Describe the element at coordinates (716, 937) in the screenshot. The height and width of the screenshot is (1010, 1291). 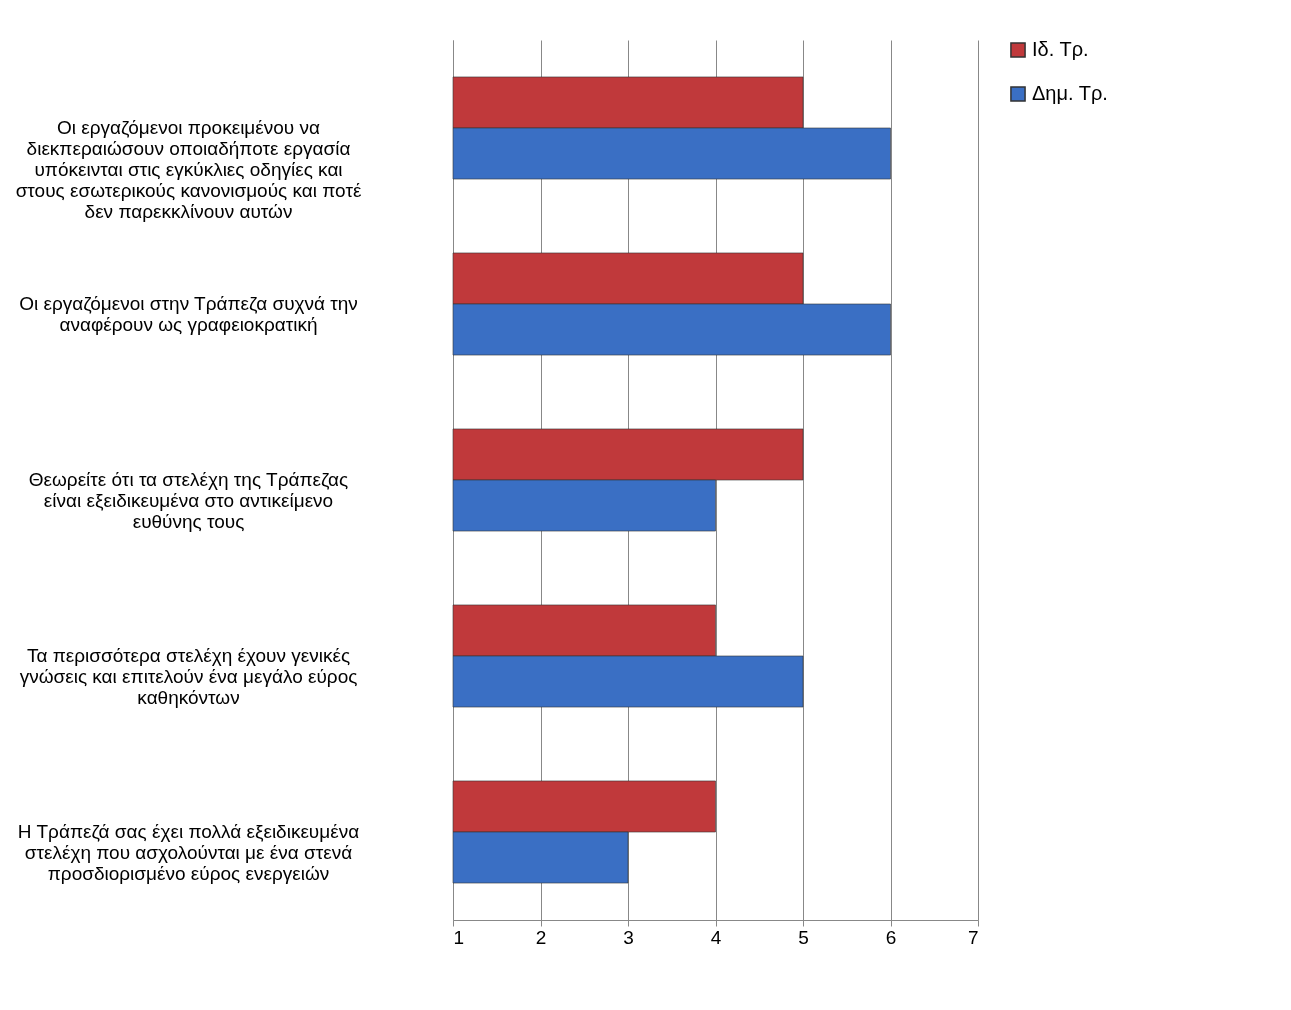
I see `x-tick-label: 4` at that location.